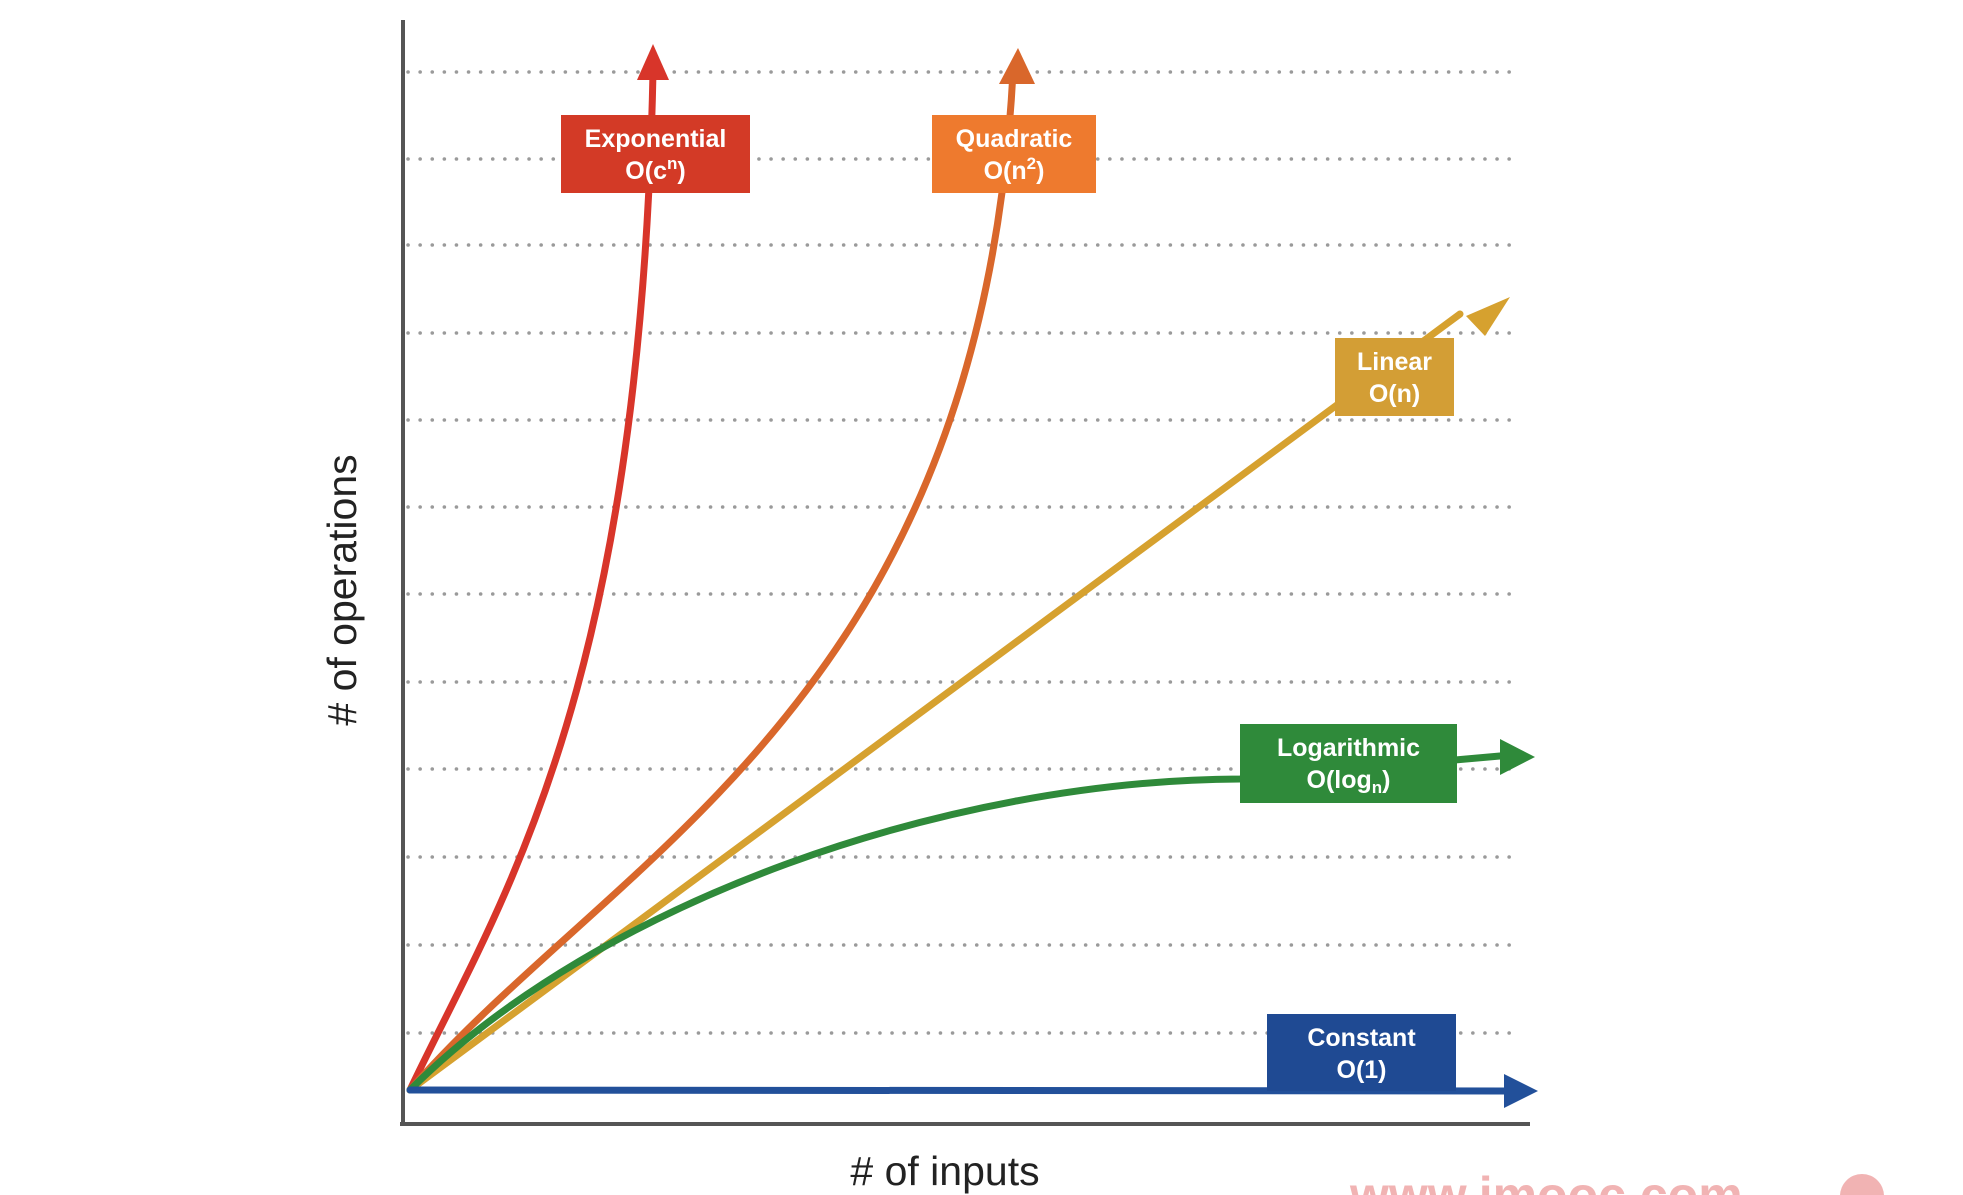 The height and width of the screenshot is (1195, 1963). I want to click on series-notation-label: O(1), so click(1362, 1070).